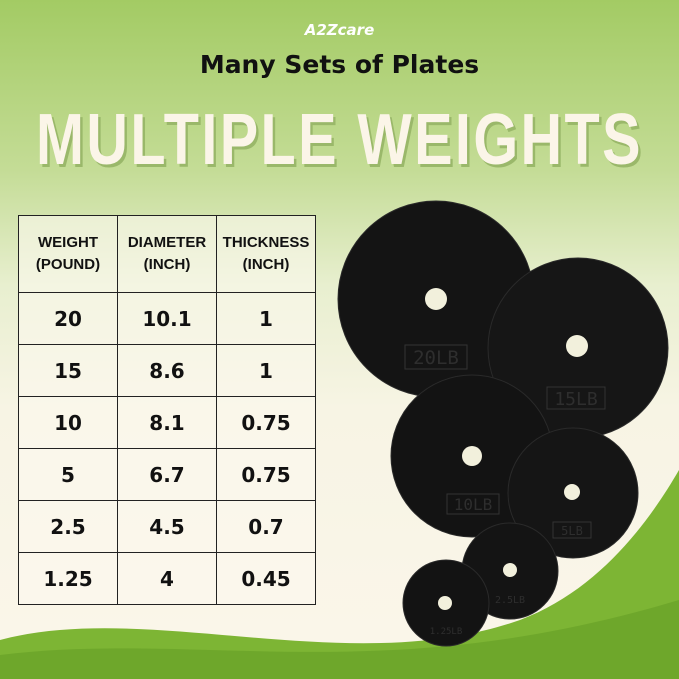 Image resolution: width=679 pixels, height=679 pixels. What do you see at coordinates (436, 299) in the screenshot?
I see `plate-20lb: 20LB` at bounding box center [436, 299].